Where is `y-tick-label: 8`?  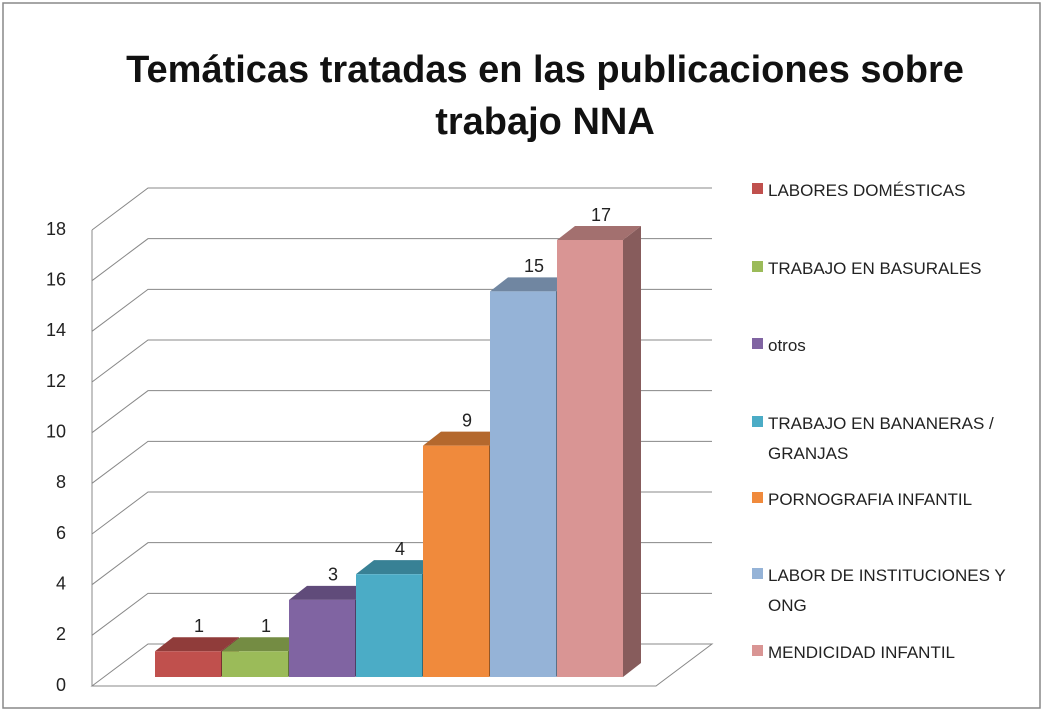 y-tick-label: 8 is located at coordinates (61, 482).